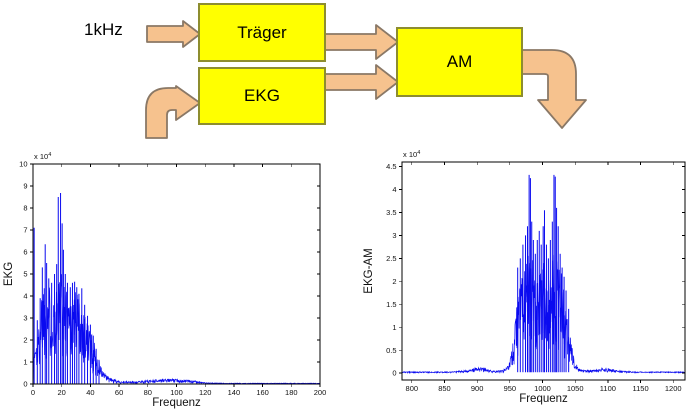 This screenshot has width=697, height=420. I want to click on traeger-to-am-arrow-icon, so click(361, 42).